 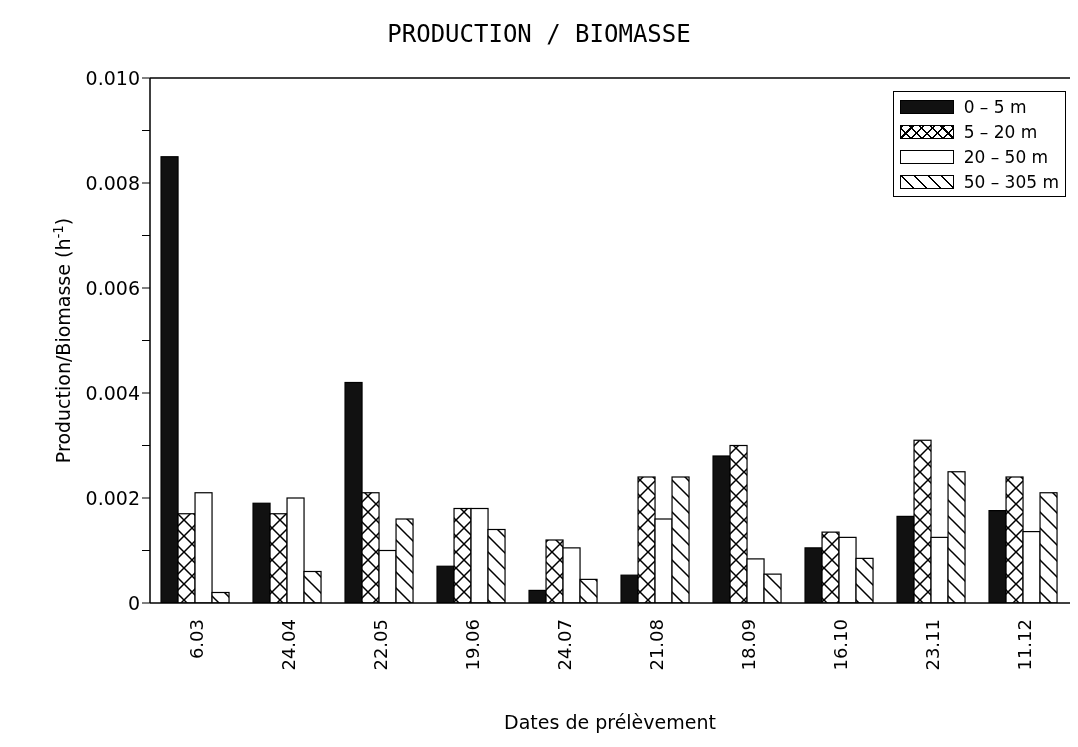 What do you see at coordinates (610, 722) in the screenshot?
I see `x-axis-title: Dates de prélèvement` at bounding box center [610, 722].